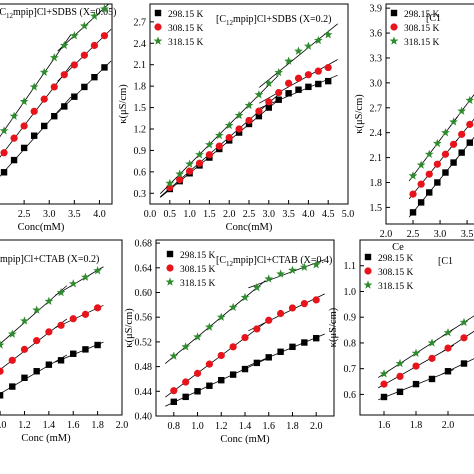 This screenshot has height=474, width=474. I want to click on x-tick-label: 1.8, so click(292, 426).